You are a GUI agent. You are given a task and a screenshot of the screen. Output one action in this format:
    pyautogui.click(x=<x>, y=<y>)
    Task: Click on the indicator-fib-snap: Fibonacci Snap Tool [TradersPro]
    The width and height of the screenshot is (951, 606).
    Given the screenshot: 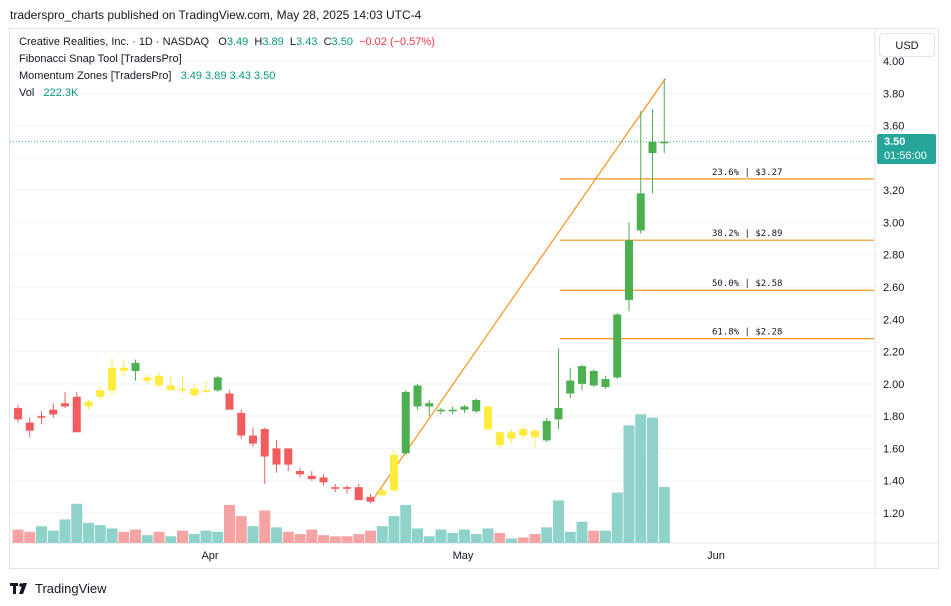 What is the action you would take?
    pyautogui.click(x=100, y=59)
    